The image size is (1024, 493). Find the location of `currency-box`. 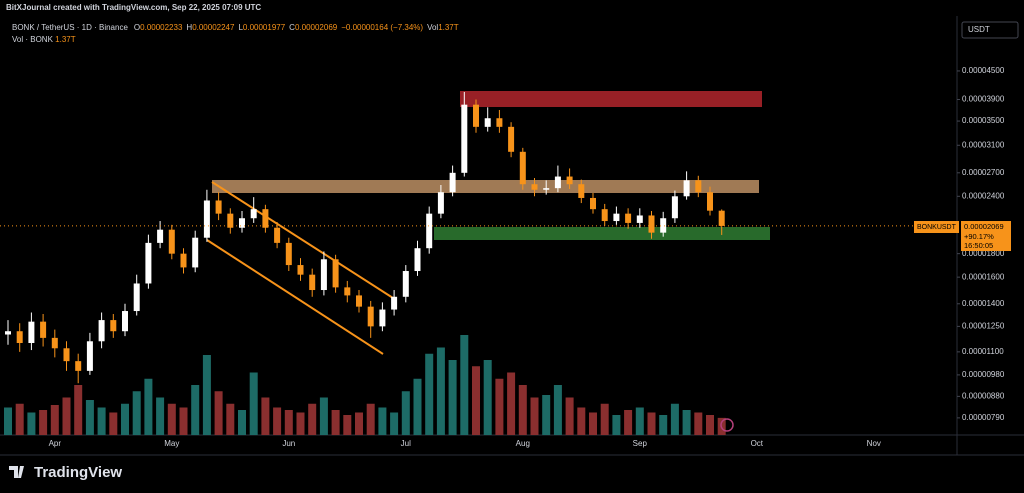

currency-box is located at coordinates (990, 30).